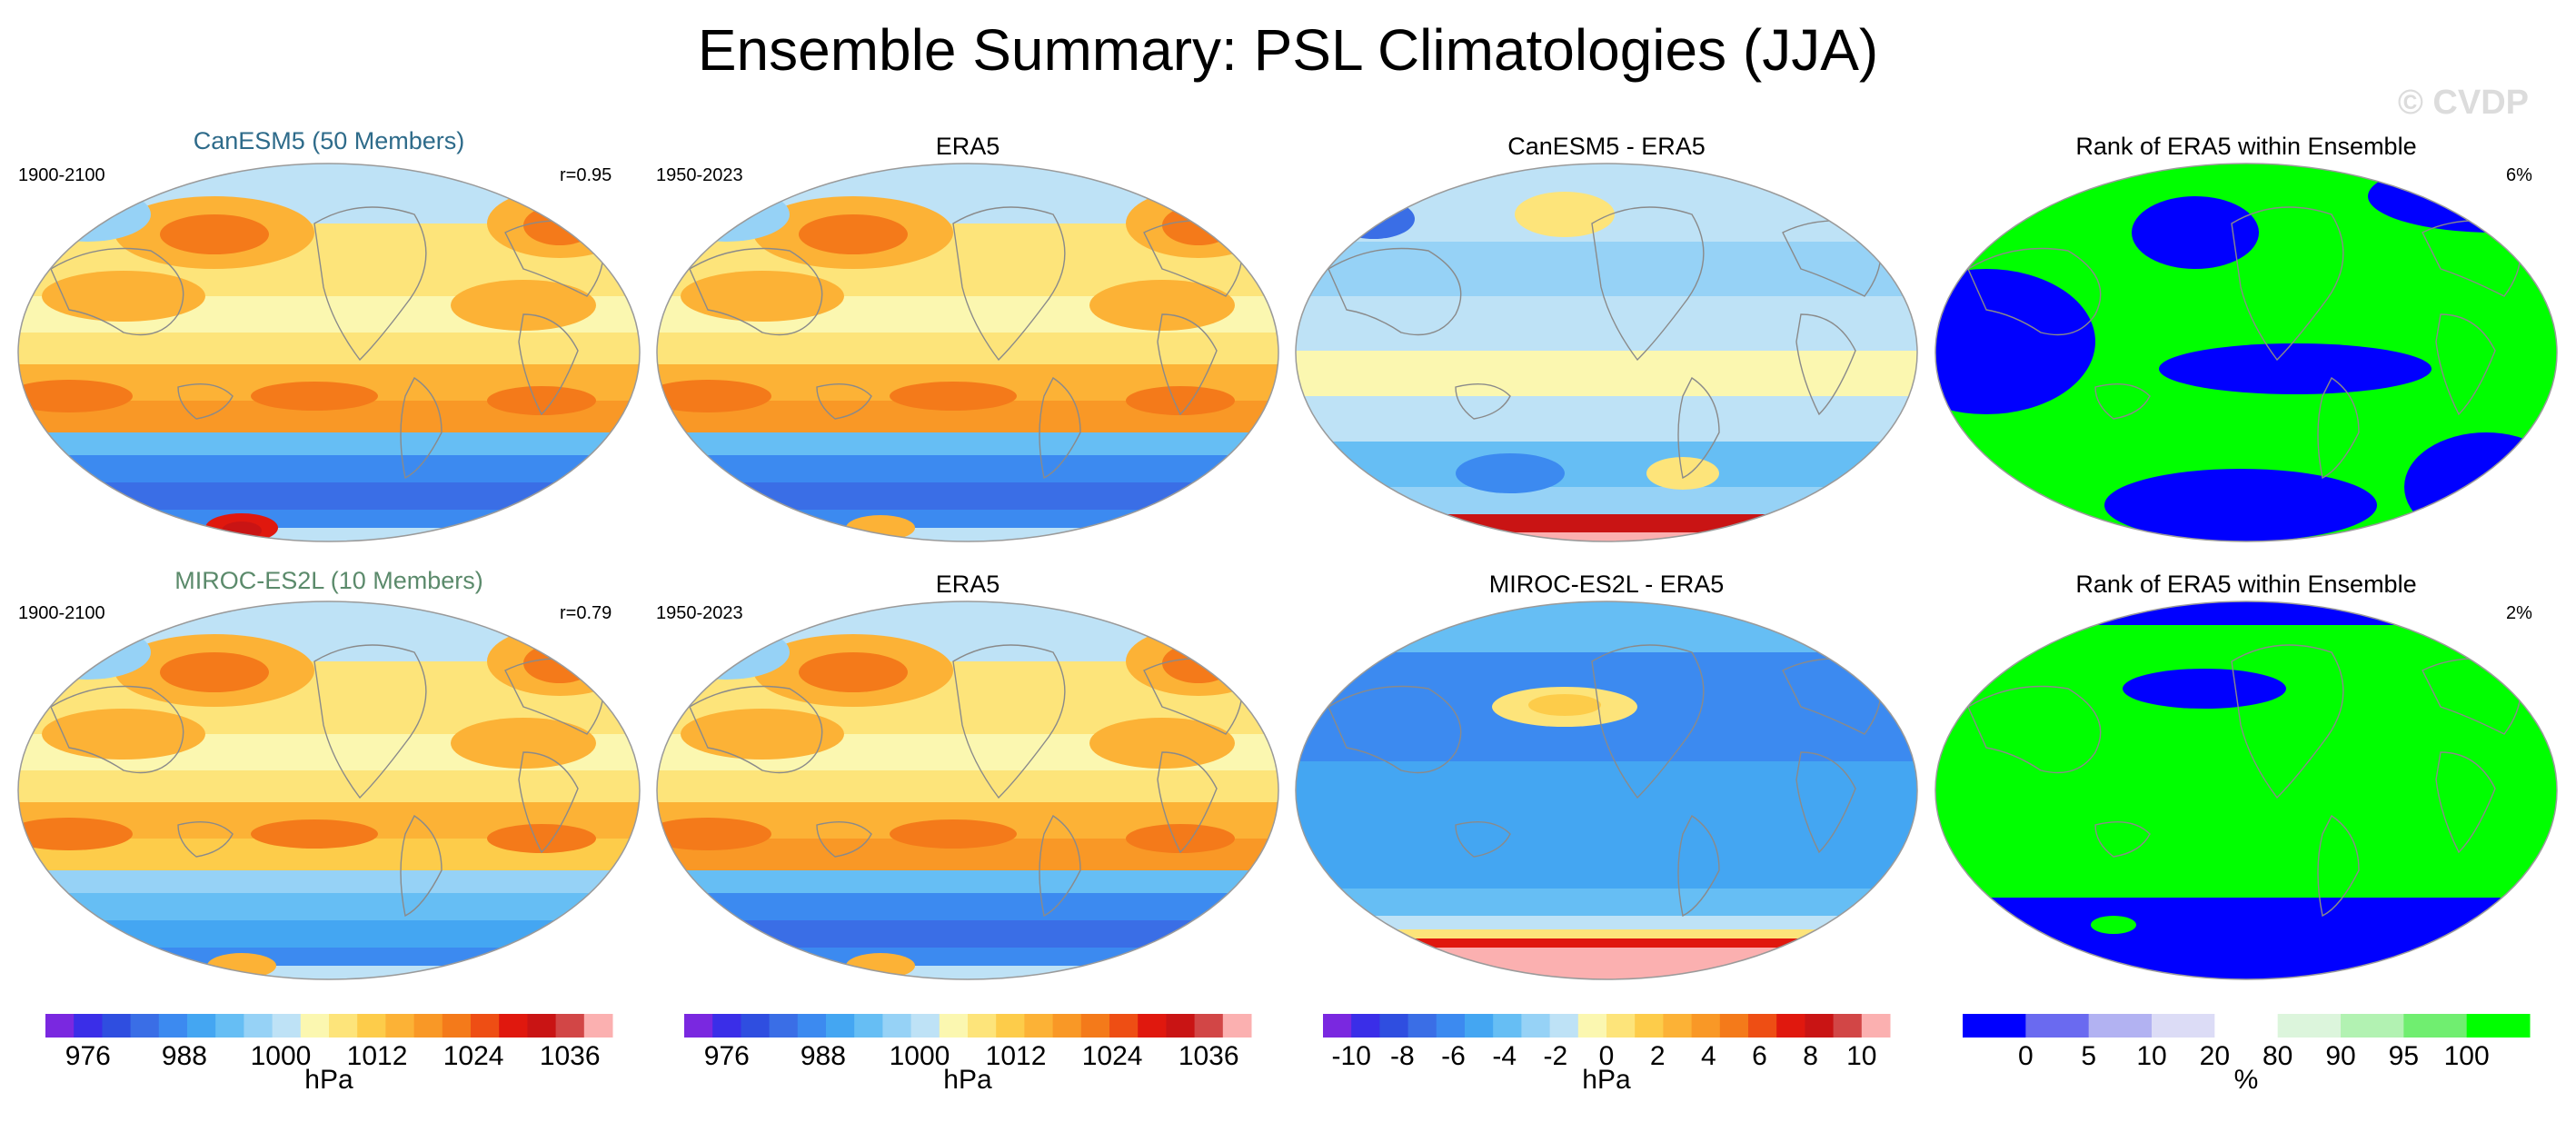 The width and height of the screenshot is (2576, 1122). Describe the element at coordinates (967, 147) in the screenshot. I see `panel-title-era5-row1: ERA5` at that location.